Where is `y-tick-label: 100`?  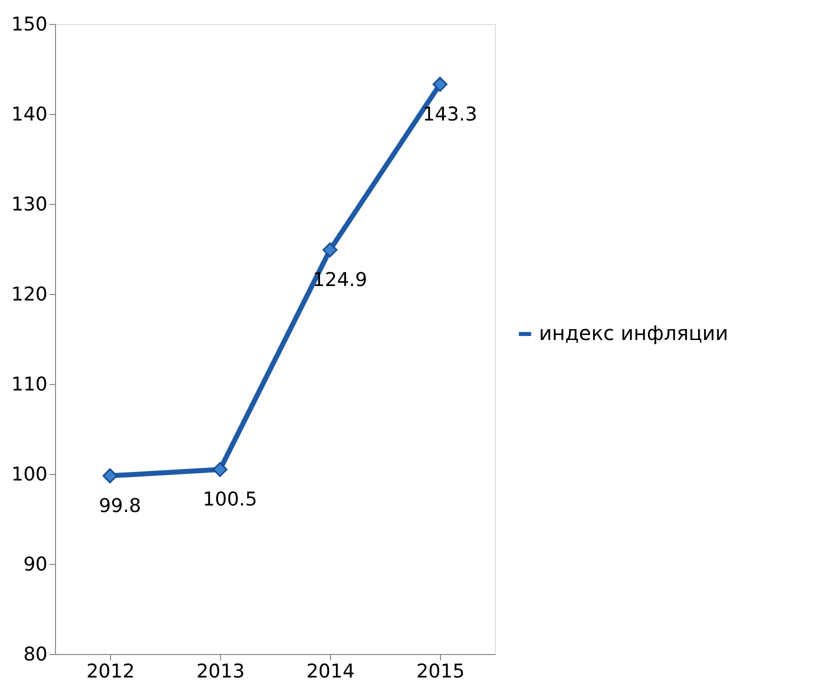
y-tick-label: 100 is located at coordinates (29, 475).